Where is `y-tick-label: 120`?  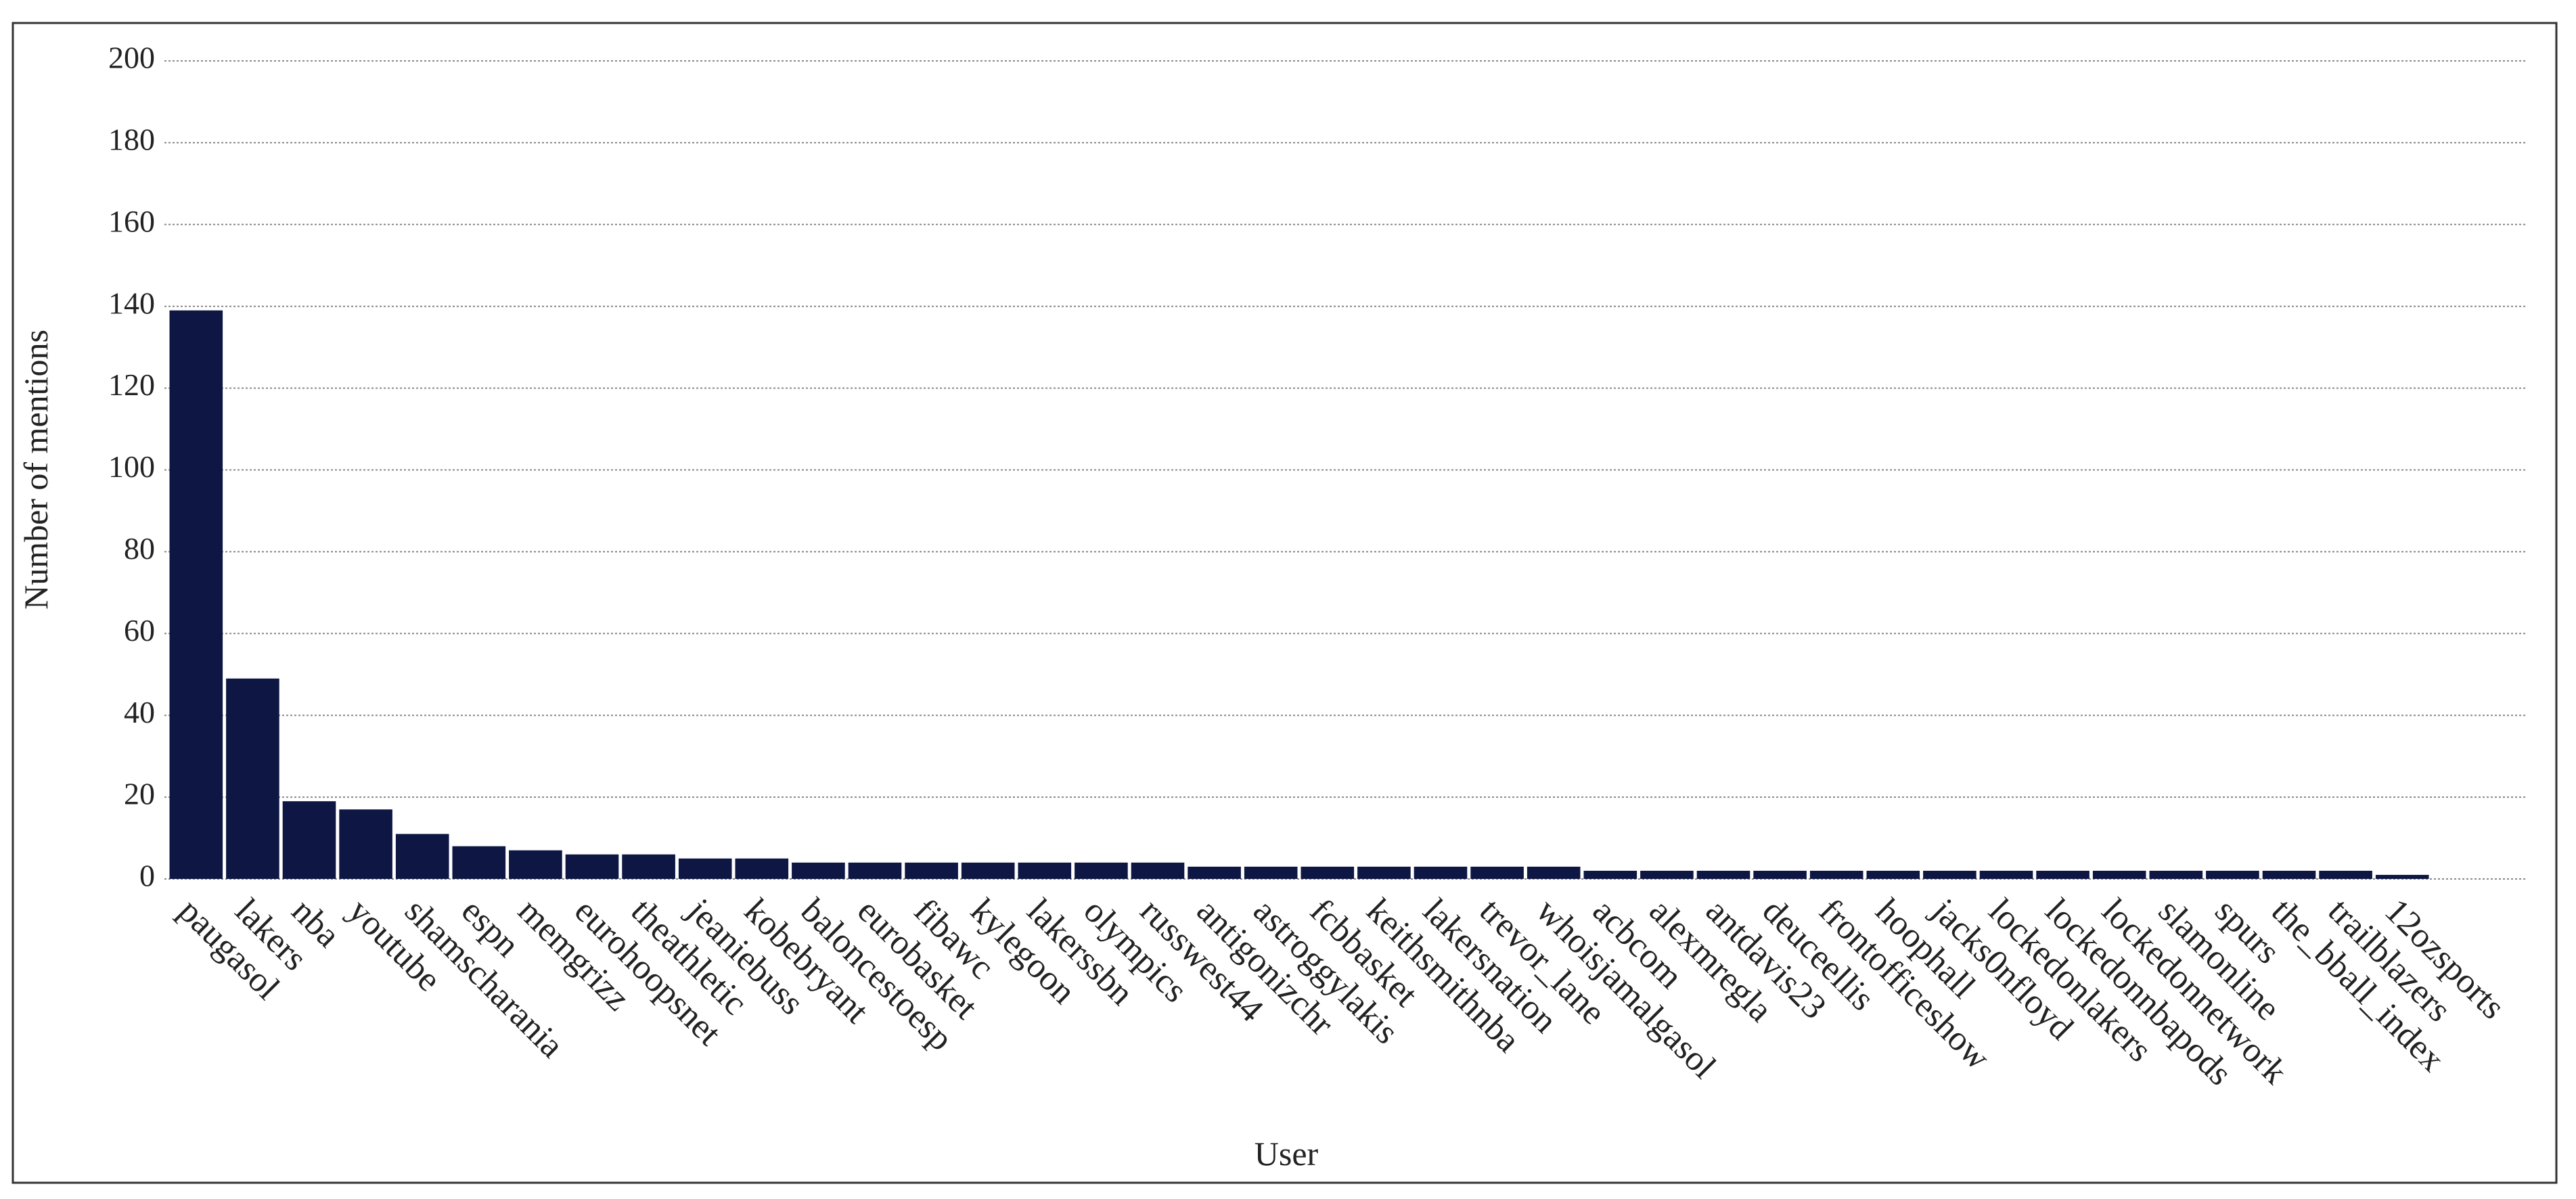
y-tick-label: 120 is located at coordinates (131, 384).